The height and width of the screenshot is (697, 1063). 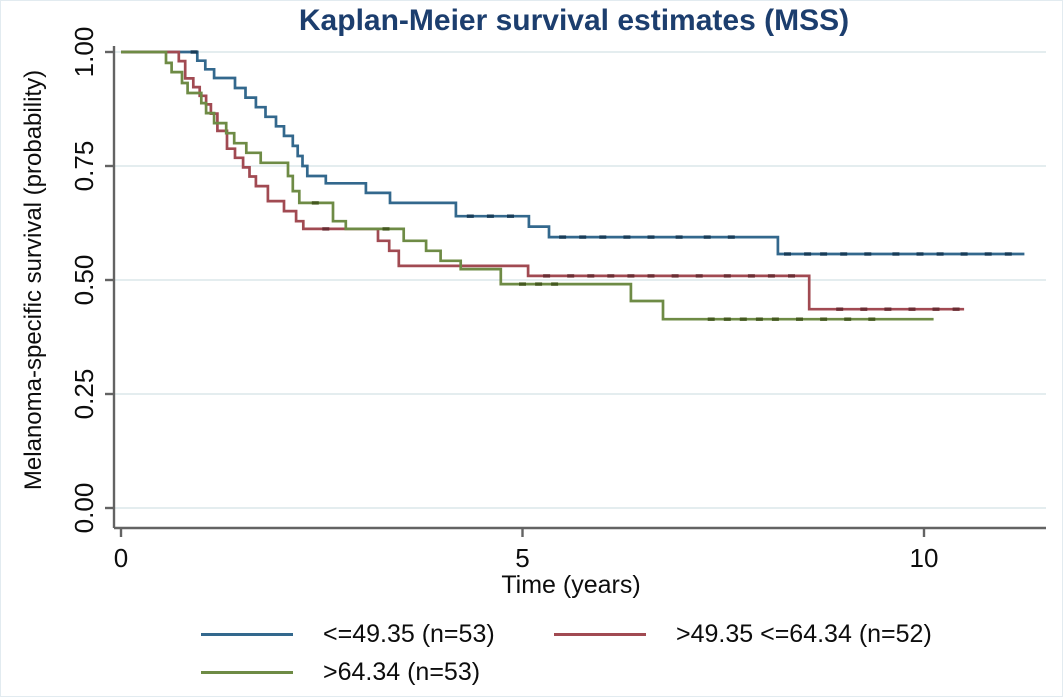 What do you see at coordinates (84, 52) in the screenshot?
I see `y-tick-label: 1.00` at bounding box center [84, 52].